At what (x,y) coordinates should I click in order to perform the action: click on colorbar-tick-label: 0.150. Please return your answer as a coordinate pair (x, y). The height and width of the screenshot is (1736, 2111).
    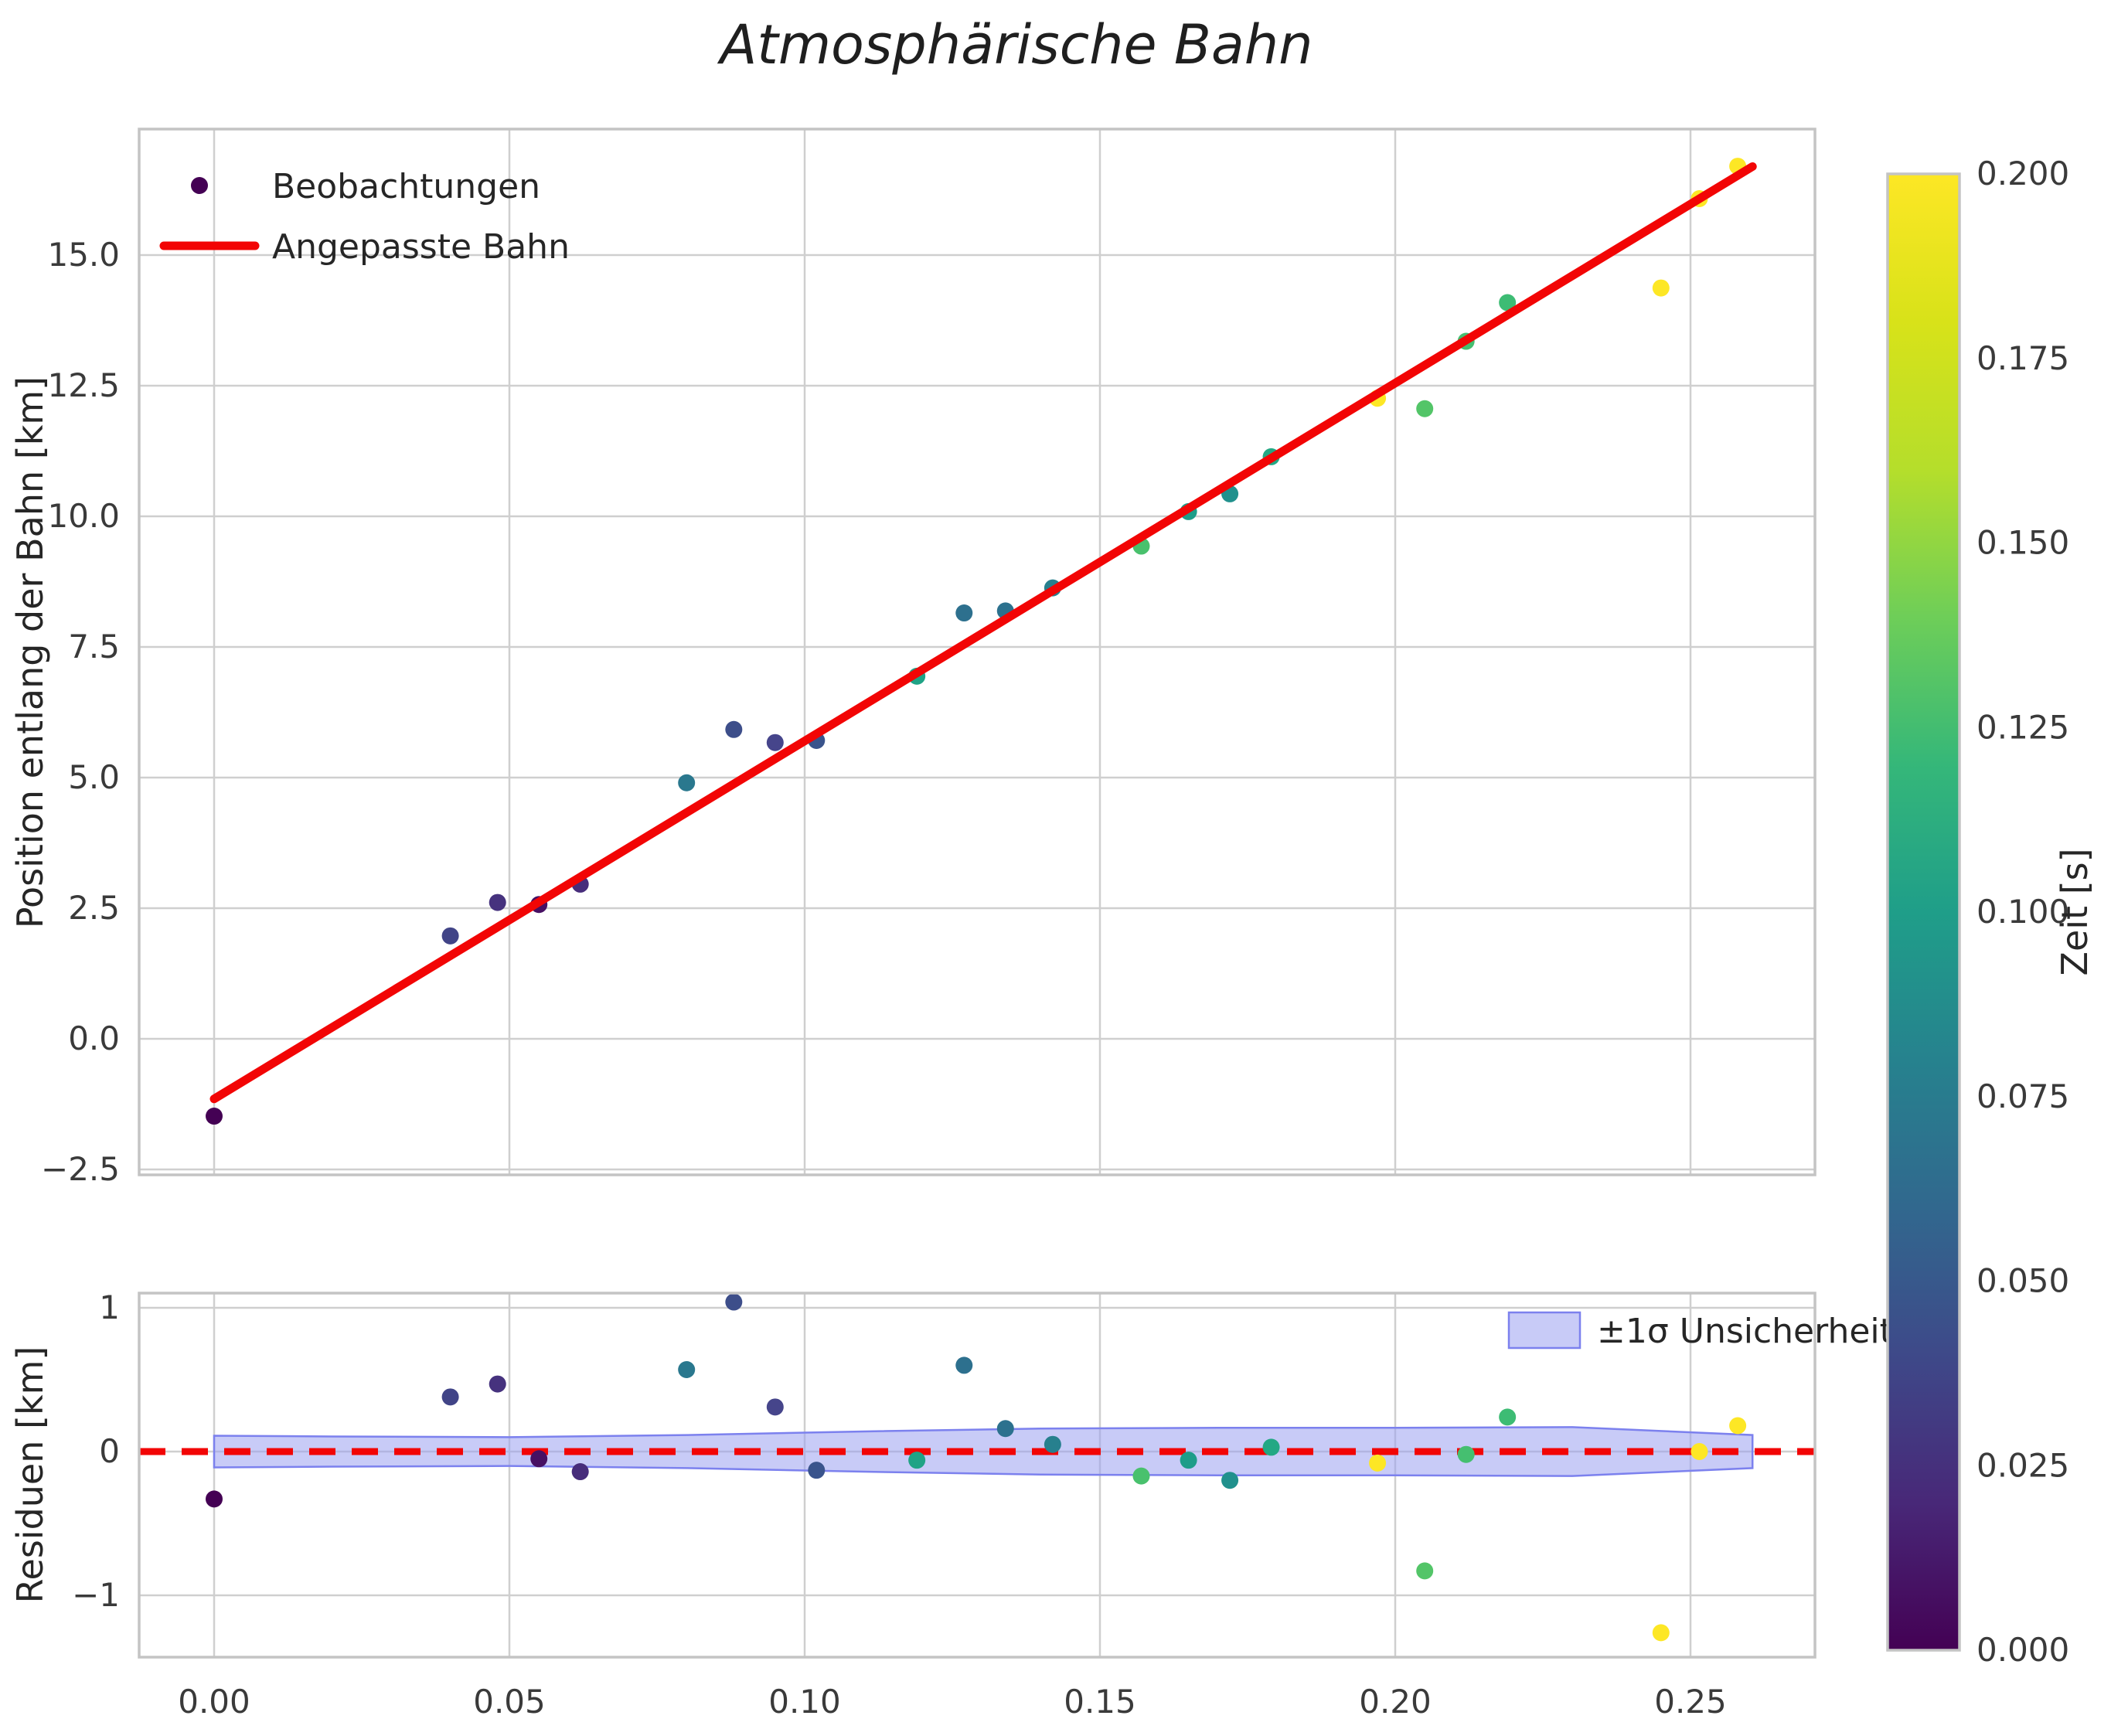
    Looking at the image, I should click on (2023, 543).